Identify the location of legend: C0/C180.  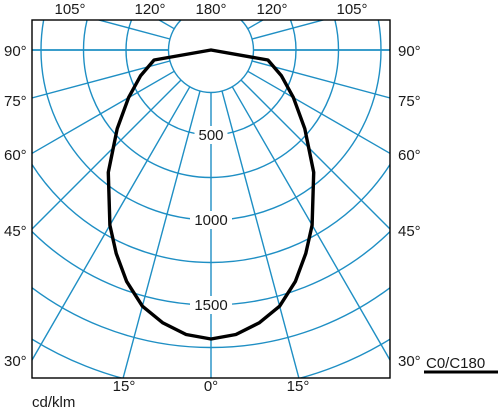
(461, 364).